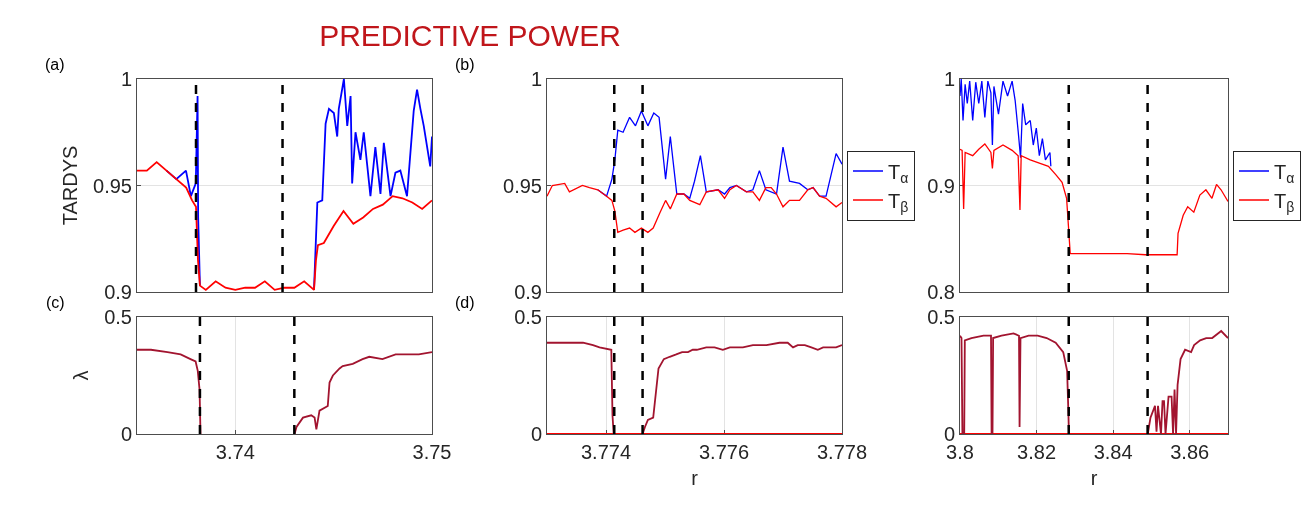  Describe the element at coordinates (1037, 452) in the screenshot. I see `x-tick-label: 3.82` at that location.